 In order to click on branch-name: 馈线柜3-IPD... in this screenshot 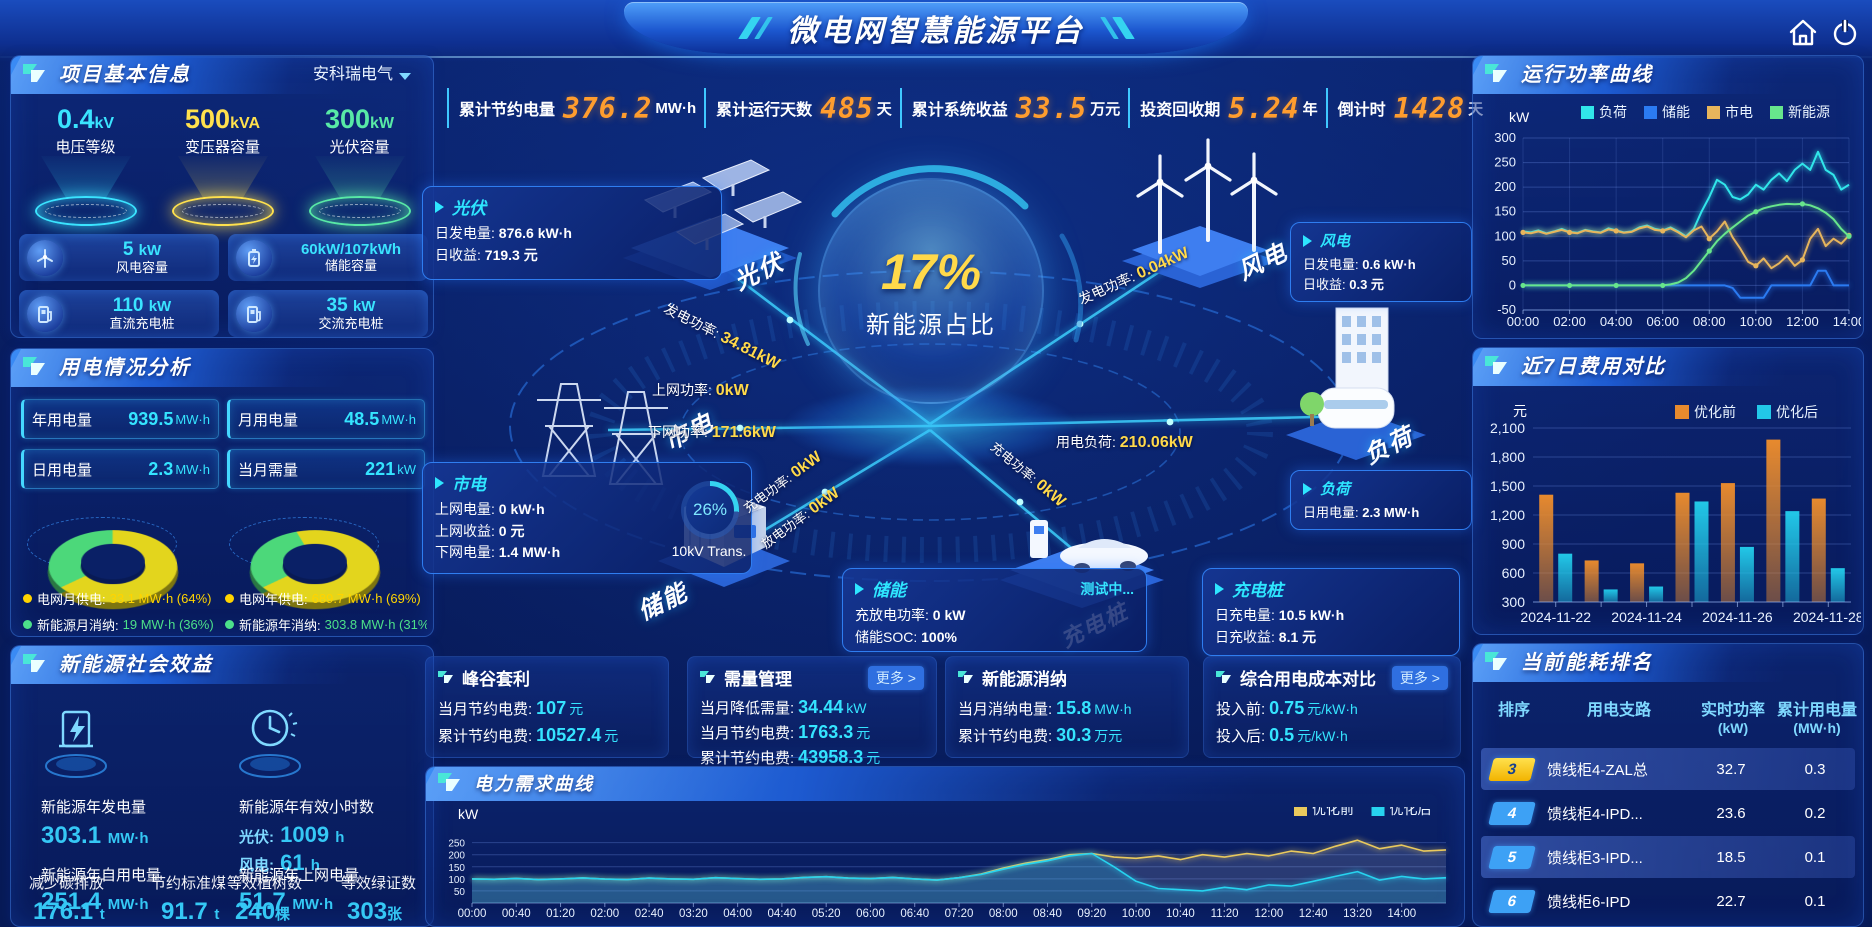, I will do `click(1595, 858)`.